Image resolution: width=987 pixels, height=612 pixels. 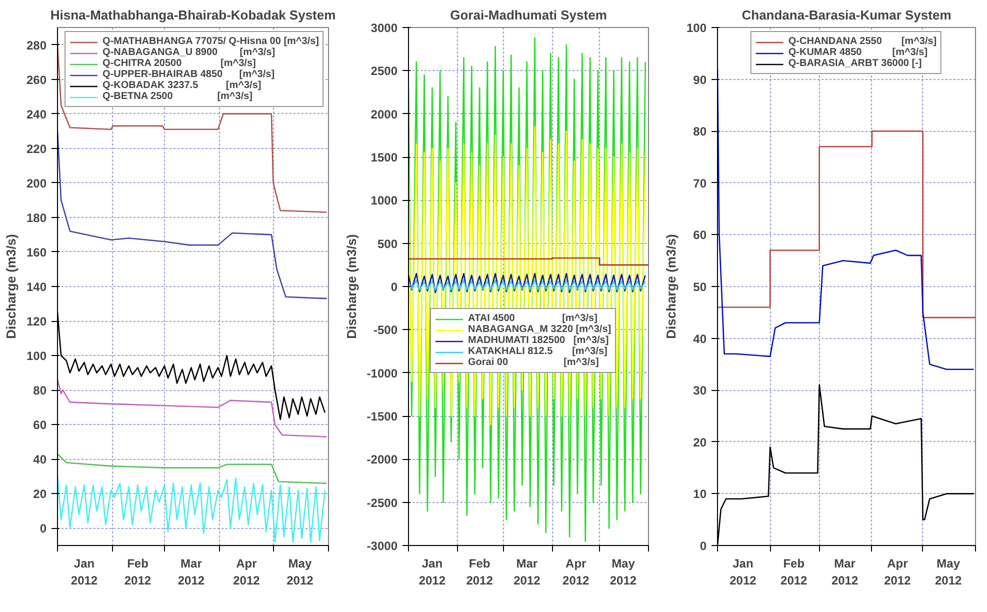 What do you see at coordinates (382, 417) in the screenshot?
I see `y-tick-label: -1500` at bounding box center [382, 417].